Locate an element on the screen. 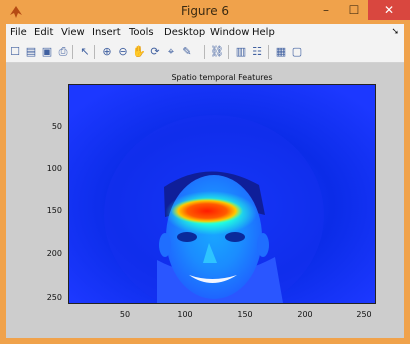 The image size is (410, 346). menu-window: Window is located at coordinates (230, 32).